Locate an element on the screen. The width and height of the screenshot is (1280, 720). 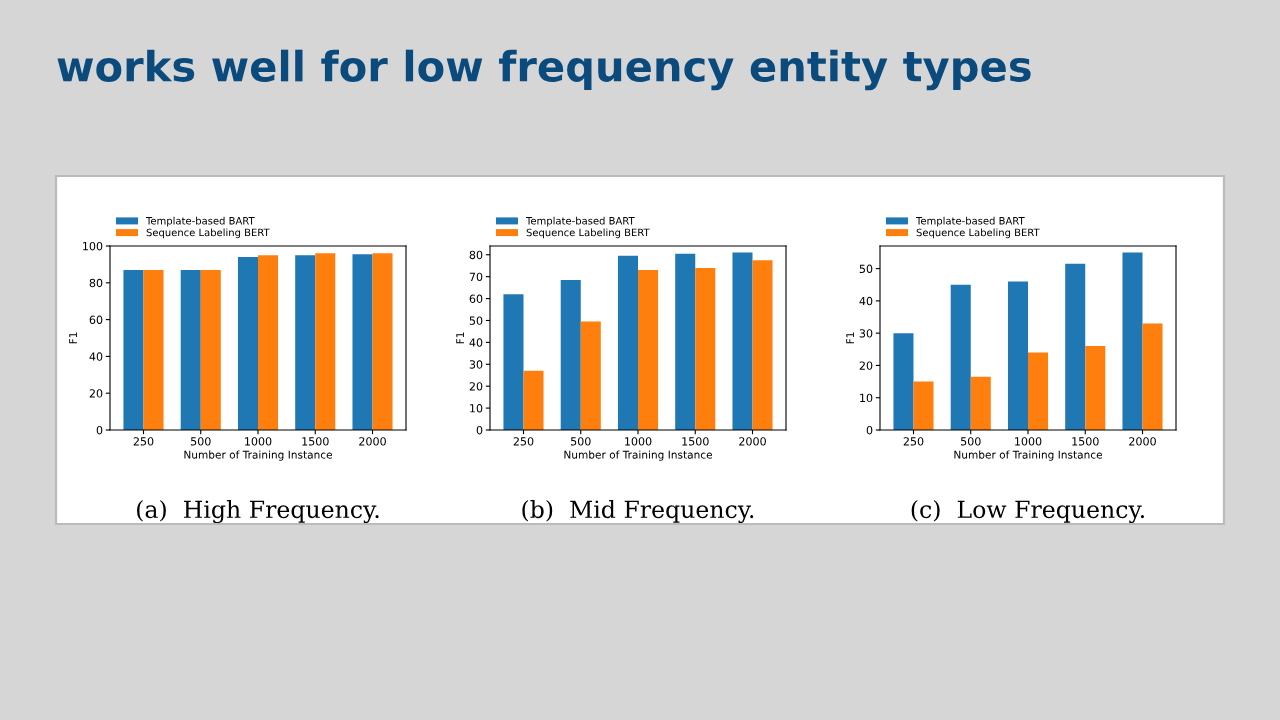
text: (a) High Frequency. is located at coordinates (258, 511).